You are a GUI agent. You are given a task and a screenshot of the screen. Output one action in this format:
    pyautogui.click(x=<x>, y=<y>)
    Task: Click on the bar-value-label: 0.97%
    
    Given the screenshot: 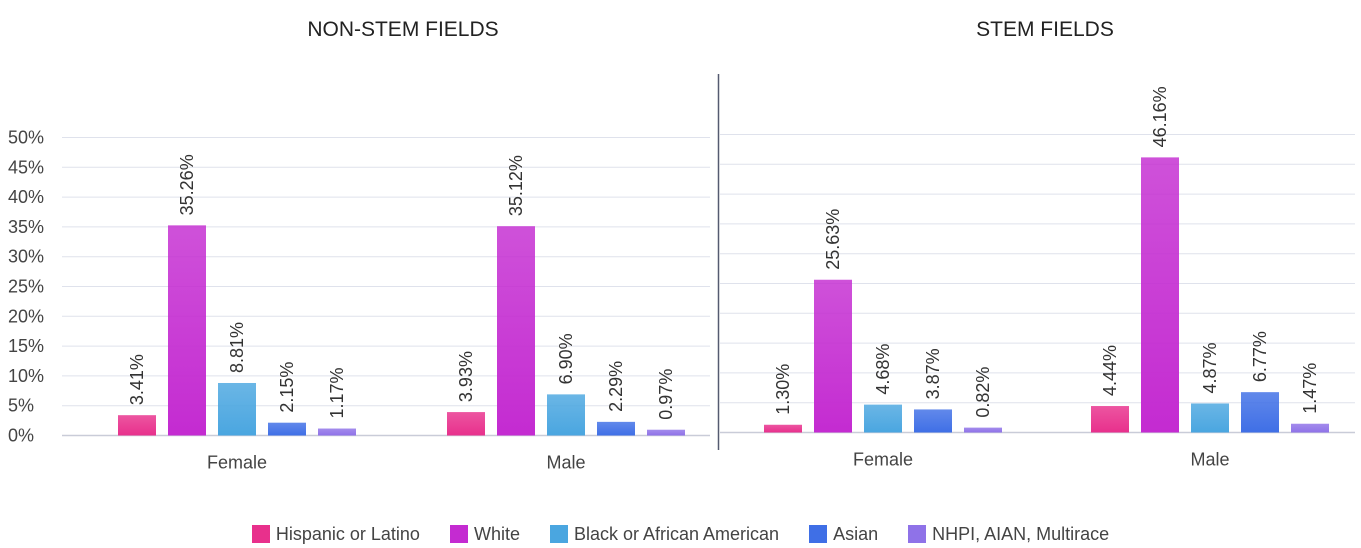 What is the action you would take?
    pyautogui.click(x=666, y=394)
    